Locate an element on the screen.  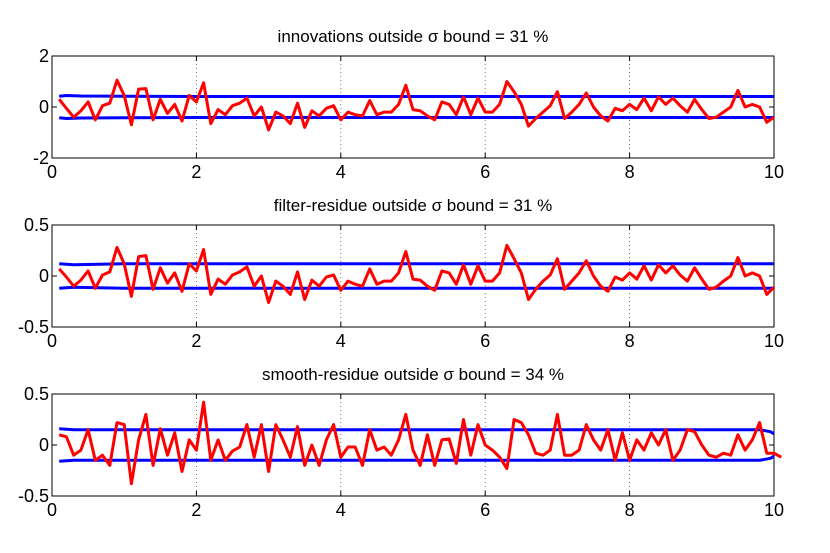
innovations-panel-title: innovations outside σ bound = 31 % is located at coordinates (413, 36).